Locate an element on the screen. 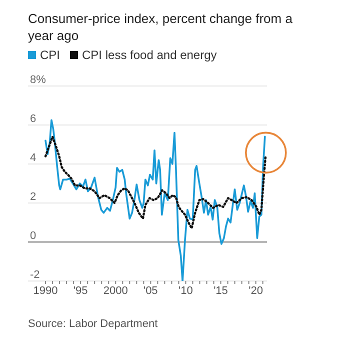 The image size is (346, 343). y-tick-label: 4 is located at coordinates (33, 158).